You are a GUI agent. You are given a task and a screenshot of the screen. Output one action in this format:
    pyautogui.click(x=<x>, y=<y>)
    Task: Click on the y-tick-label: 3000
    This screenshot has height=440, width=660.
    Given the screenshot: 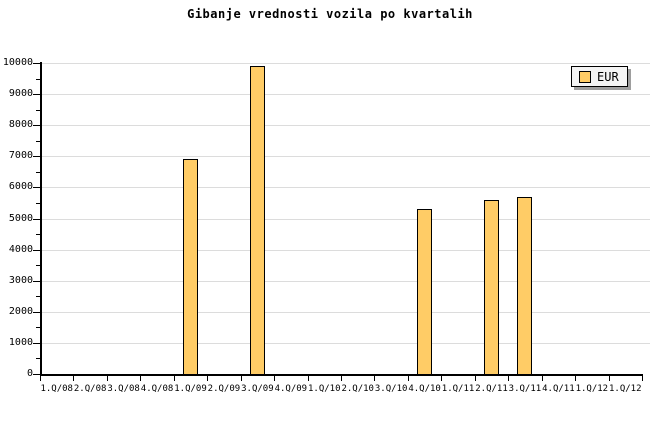 What is the action you would take?
    pyautogui.click(x=20, y=280)
    